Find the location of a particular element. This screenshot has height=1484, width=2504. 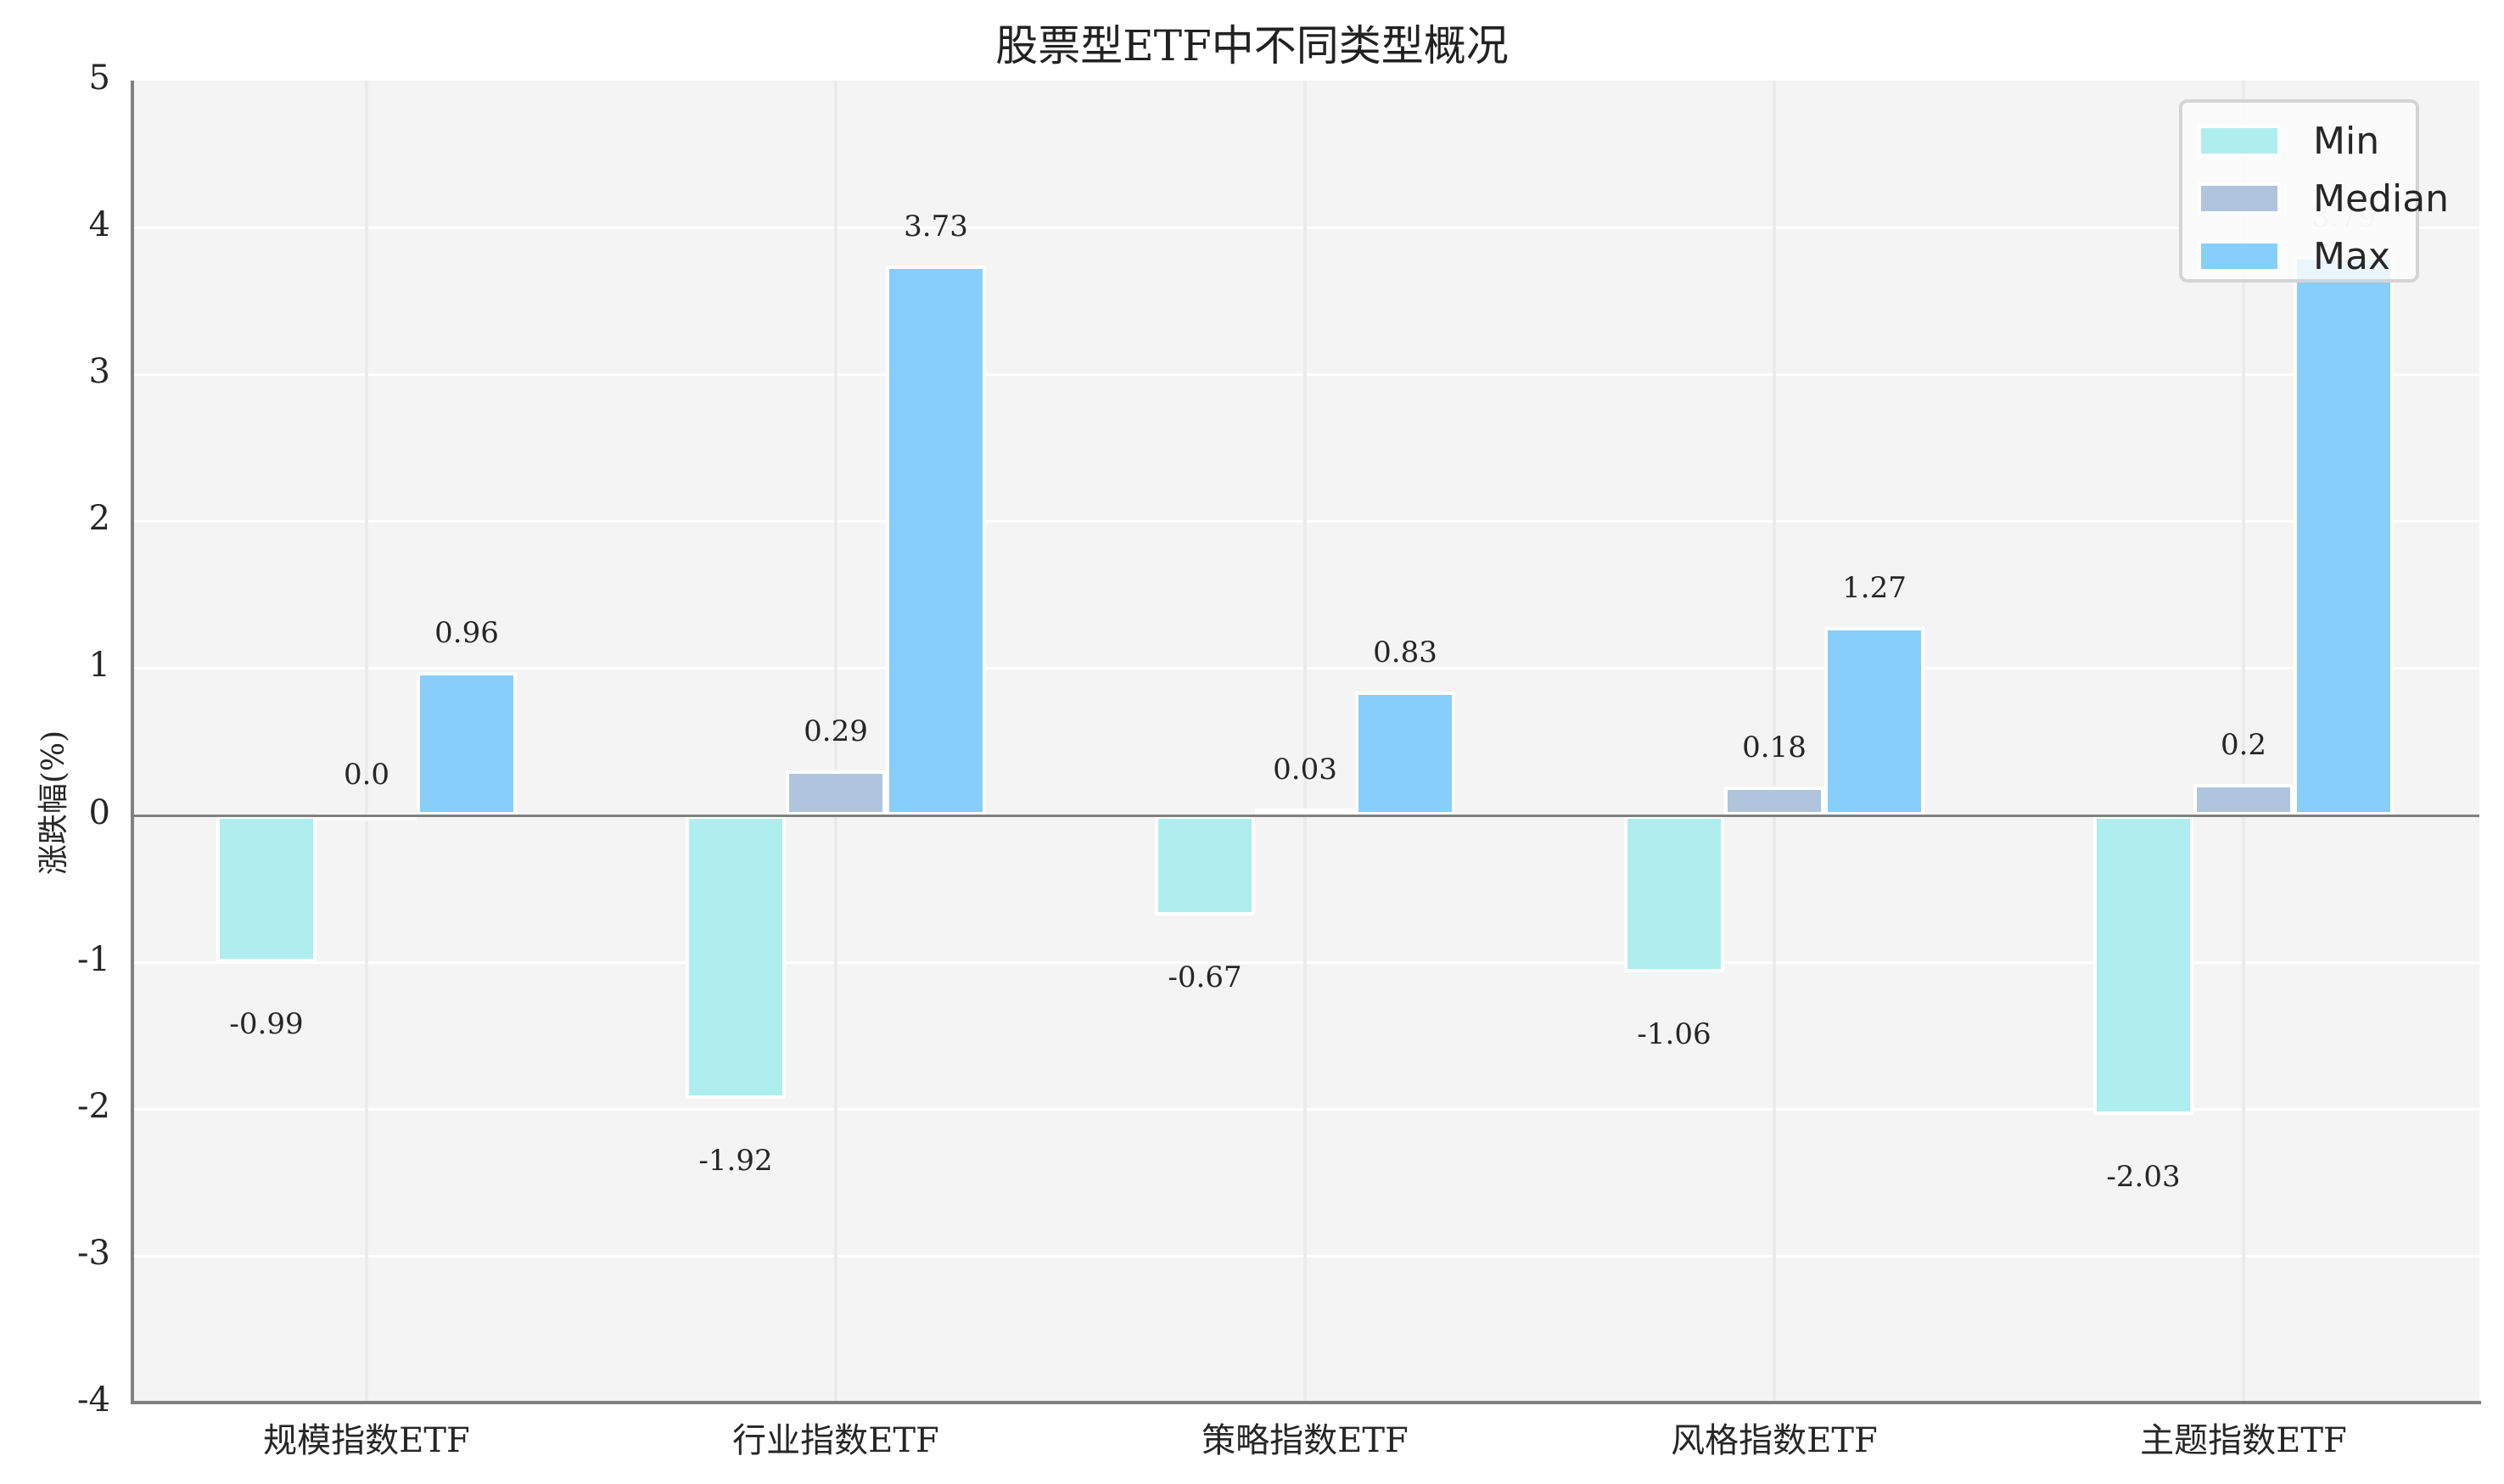

legend-swatch-max is located at coordinates (2239, 256).